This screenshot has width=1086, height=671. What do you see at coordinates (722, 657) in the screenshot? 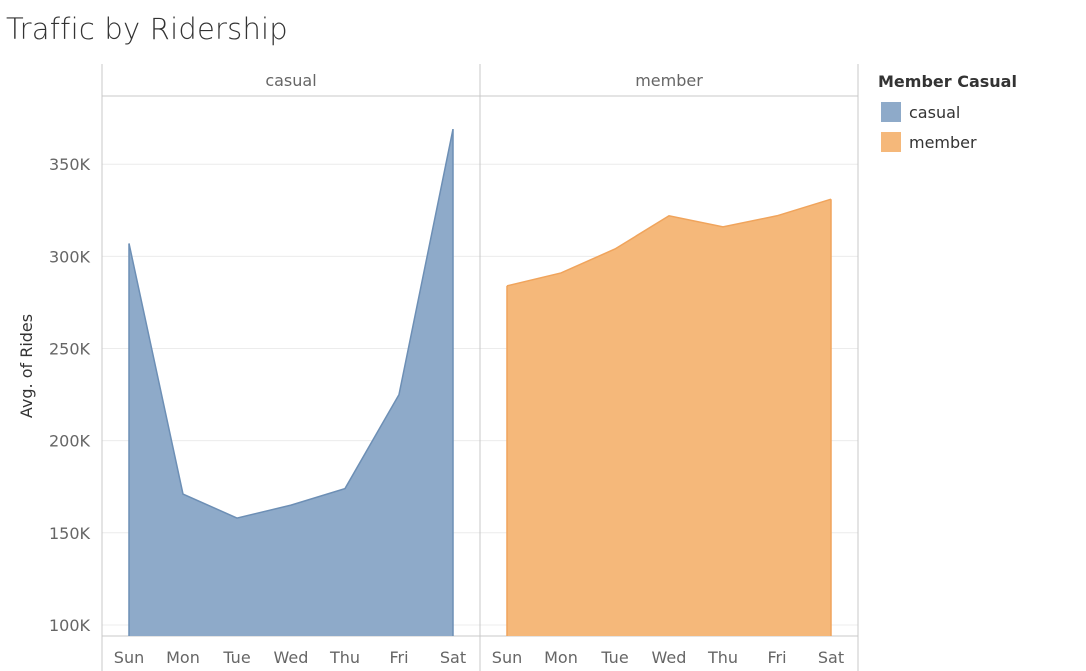
I see `x-tick-label-member-thu: Thu` at bounding box center [722, 657].